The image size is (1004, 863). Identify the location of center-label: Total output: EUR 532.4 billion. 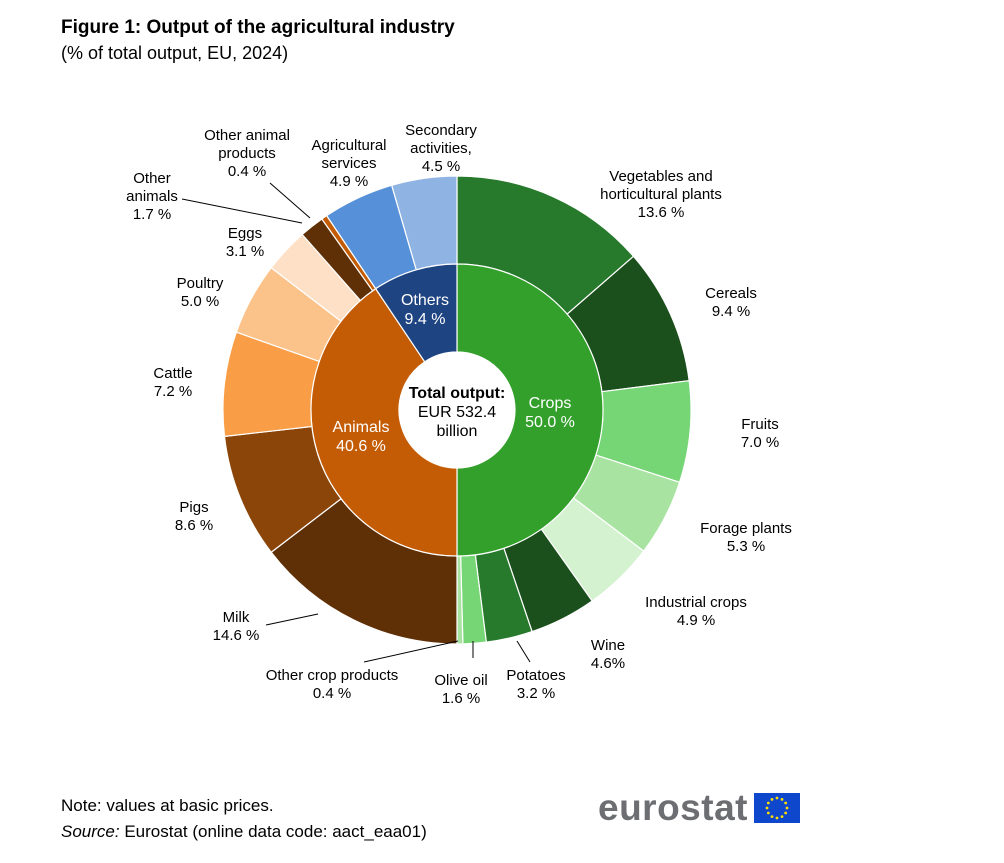
(457, 412).